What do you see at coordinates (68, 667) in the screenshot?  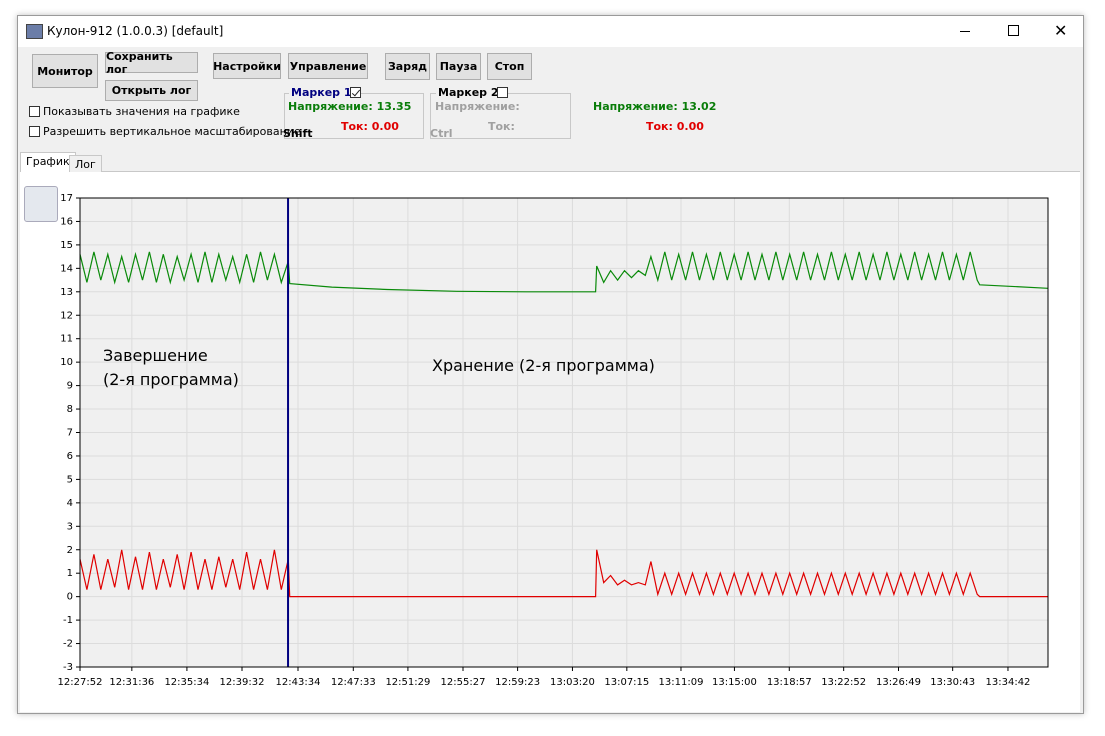 I see `y-tick-label: -3` at bounding box center [68, 667].